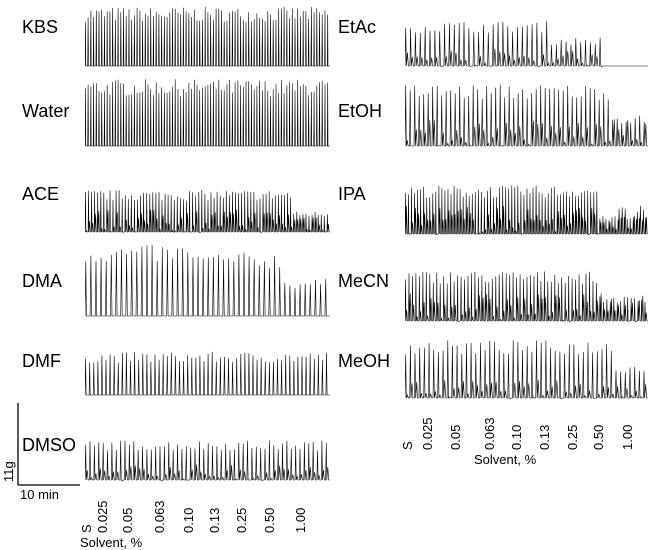  What do you see at coordinates (364, 281) in the screenshot?
I see `trace-label-mecn: MeCN` at bounding box center [364, 281].